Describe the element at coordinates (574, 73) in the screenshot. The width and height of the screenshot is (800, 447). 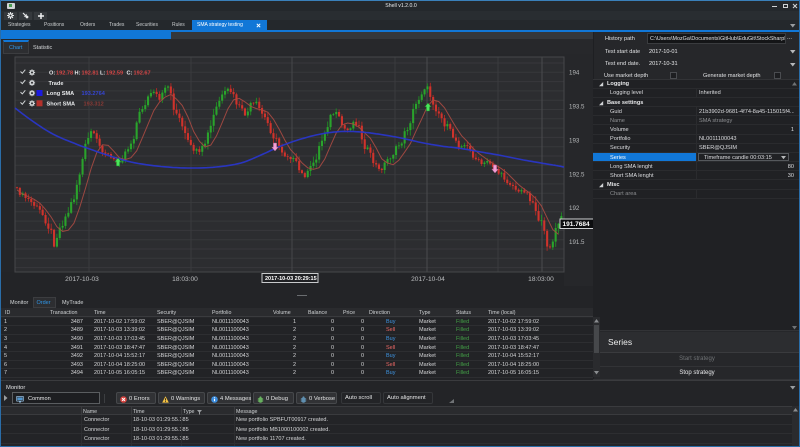
I see `svg-text: 194` at that location.